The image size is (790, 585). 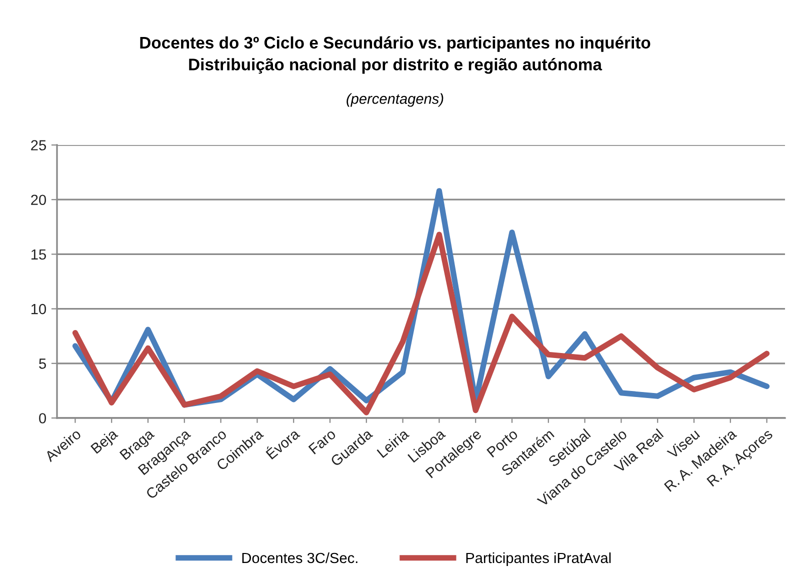 What do you see at coordinates (38, 200) in the screenshot?
I see `y-tick-label: 20` at bounding box center [38, 200].